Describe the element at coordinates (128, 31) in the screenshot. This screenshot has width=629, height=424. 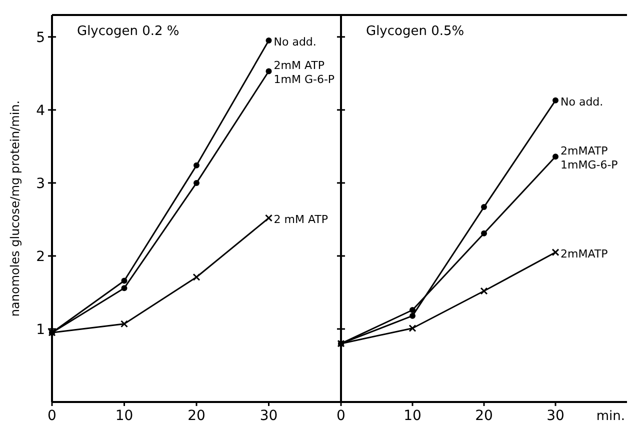
I see `text: Glycogen 0.2 %` at that location.